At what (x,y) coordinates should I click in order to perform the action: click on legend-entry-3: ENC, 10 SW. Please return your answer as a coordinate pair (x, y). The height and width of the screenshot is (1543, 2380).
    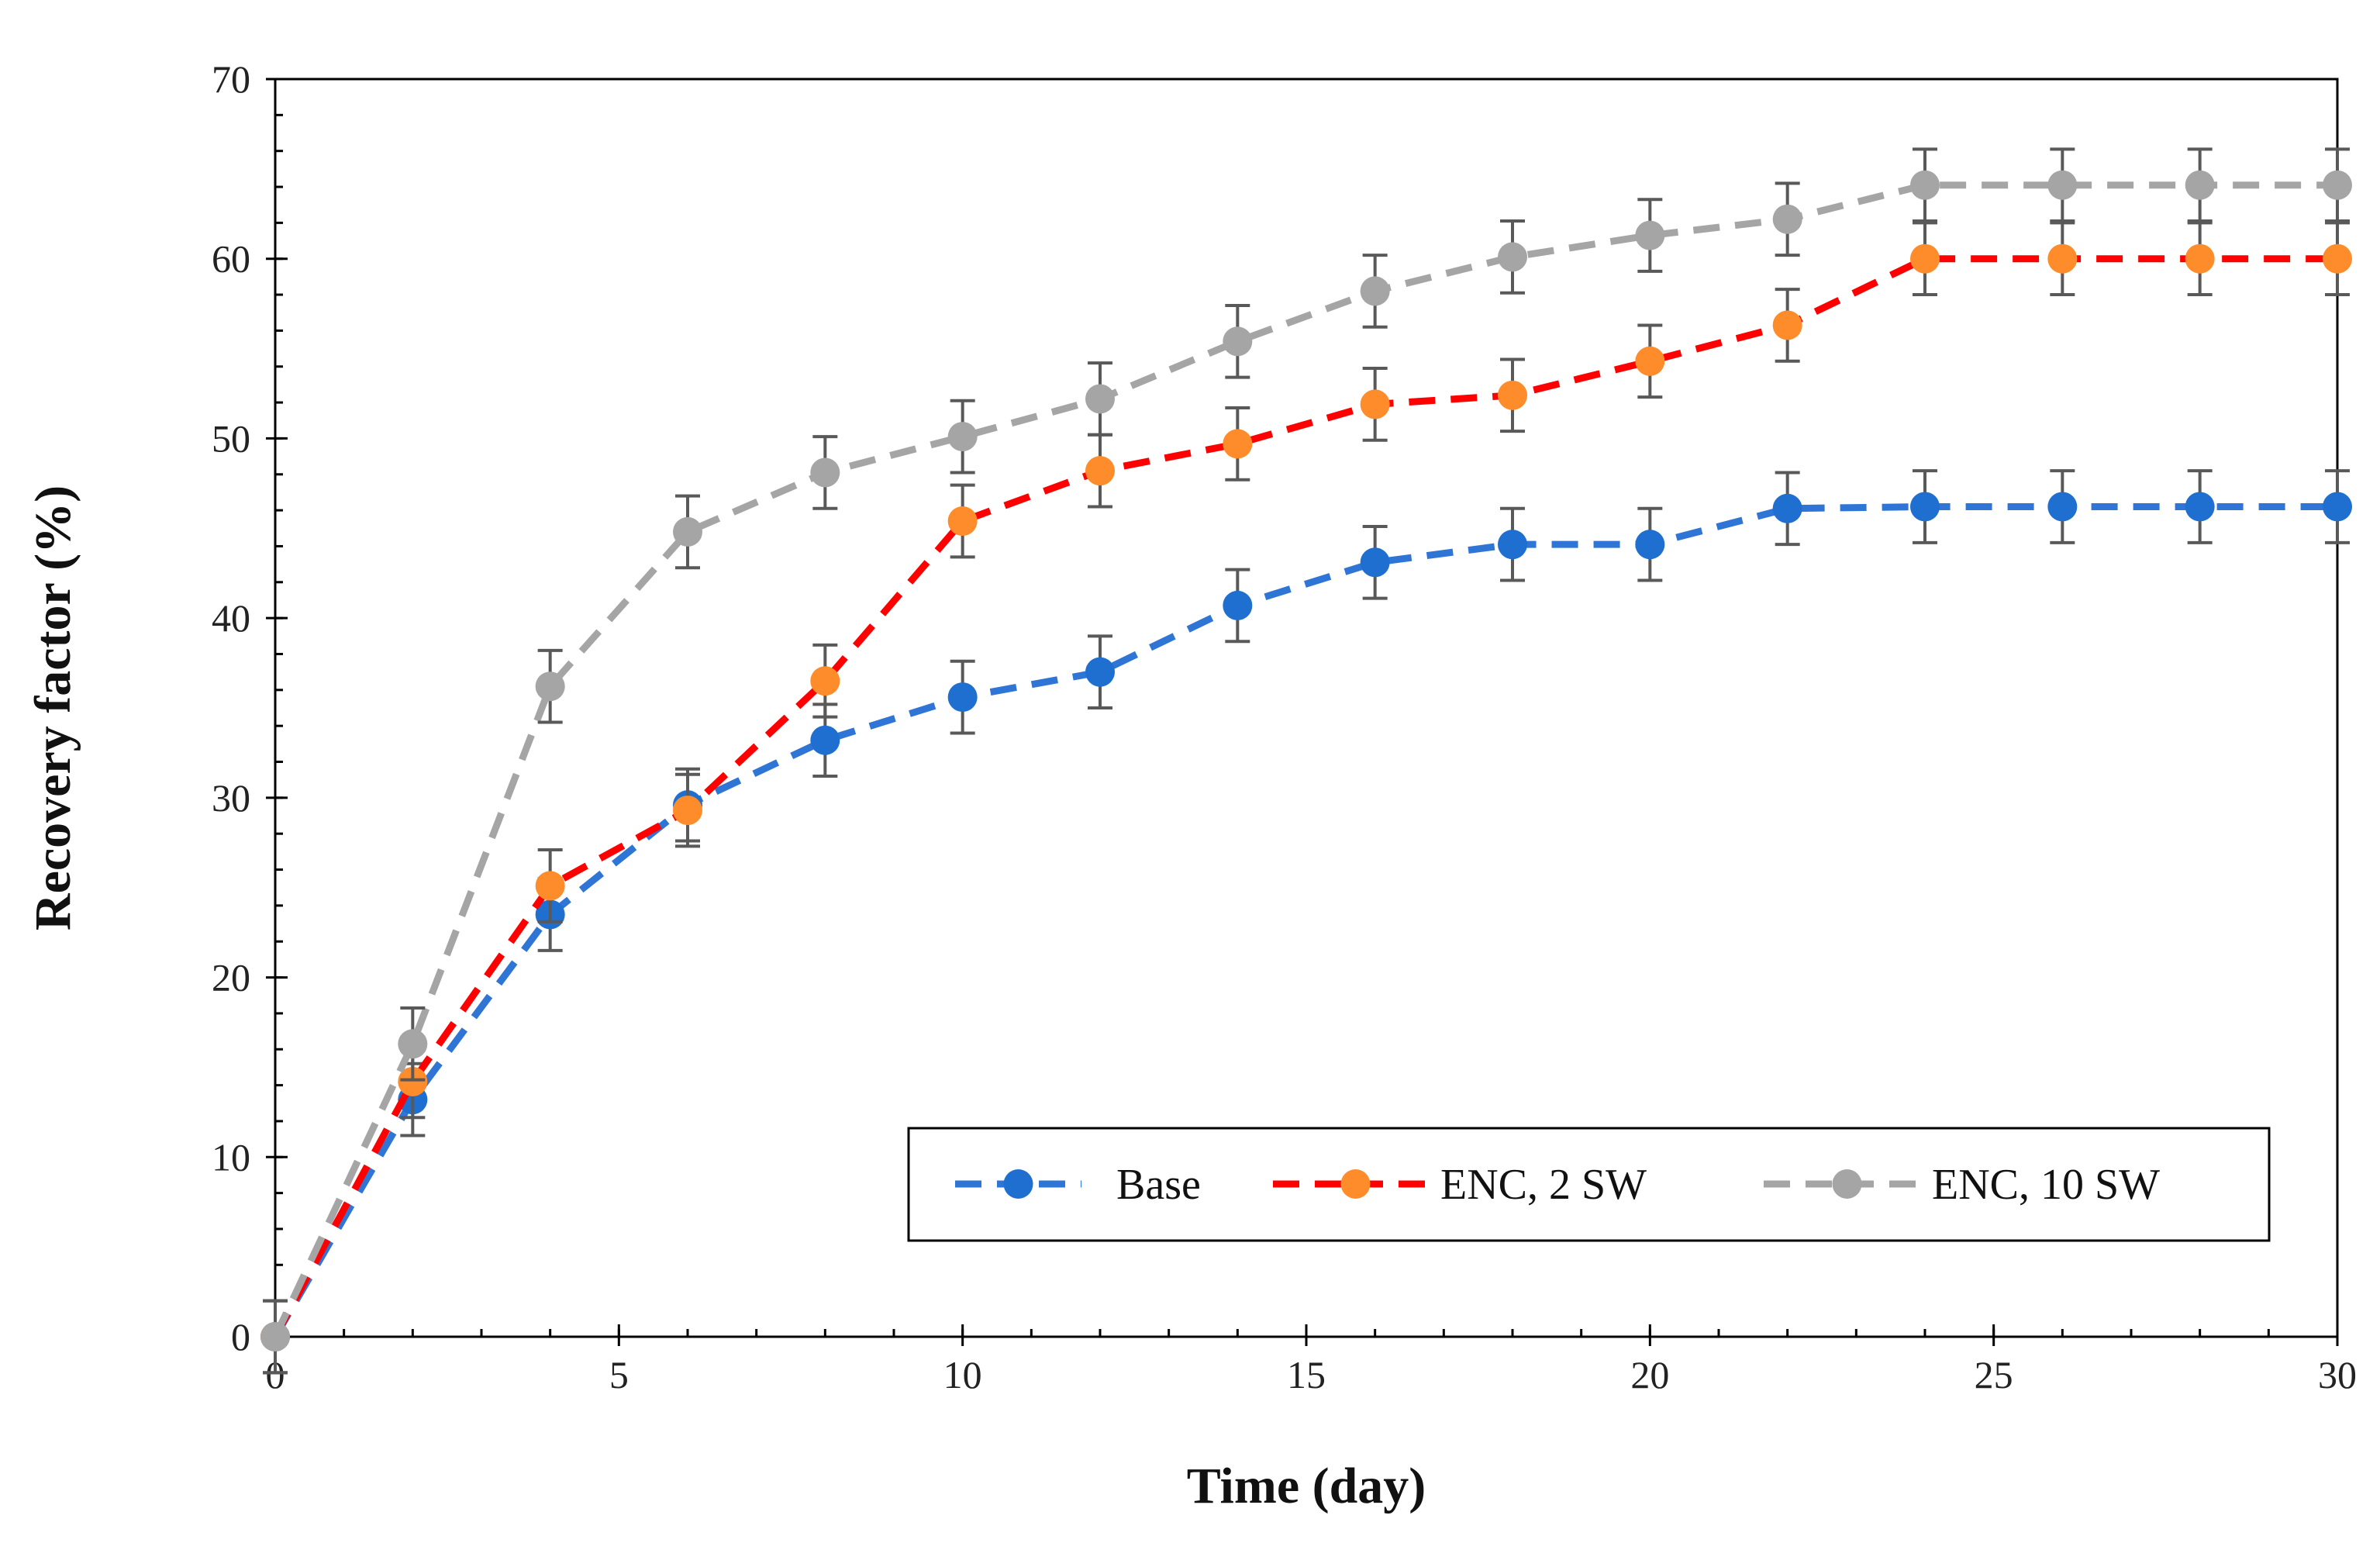
    Looking at the image, I should click on (1962, 1185).